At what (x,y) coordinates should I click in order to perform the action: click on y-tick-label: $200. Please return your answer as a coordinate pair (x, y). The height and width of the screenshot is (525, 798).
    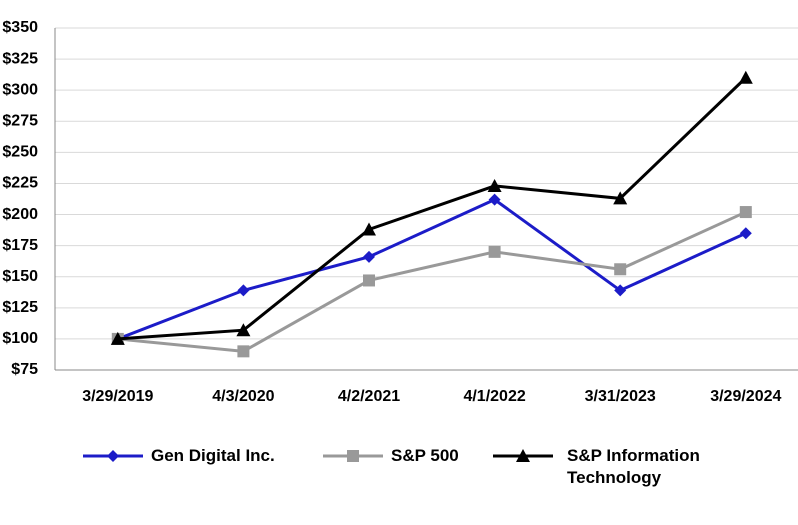
    Looking at the image, I should click on (20, 214).